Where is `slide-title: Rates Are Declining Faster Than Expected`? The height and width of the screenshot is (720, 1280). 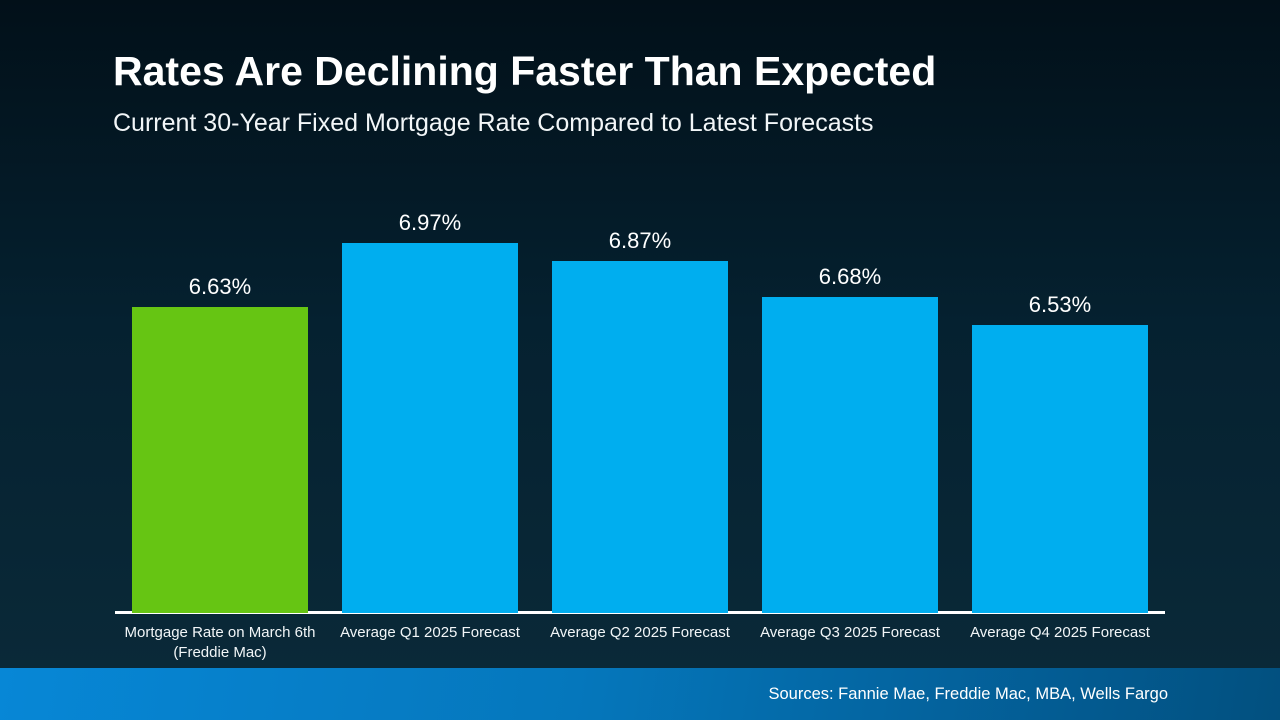
slide-title: Rates Are Declining Faster Than Expected is located at coordinates (525, 71).